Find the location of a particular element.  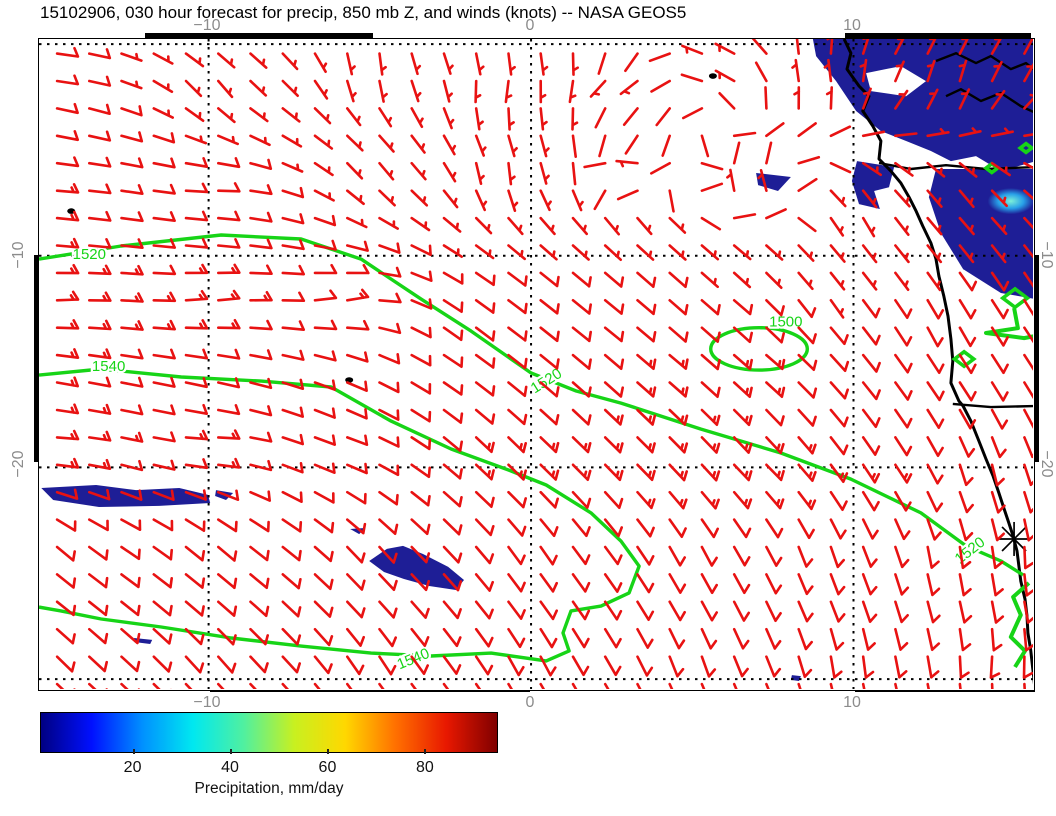

colorbar-tick-label: 20 is located at coordinates (132, 767).